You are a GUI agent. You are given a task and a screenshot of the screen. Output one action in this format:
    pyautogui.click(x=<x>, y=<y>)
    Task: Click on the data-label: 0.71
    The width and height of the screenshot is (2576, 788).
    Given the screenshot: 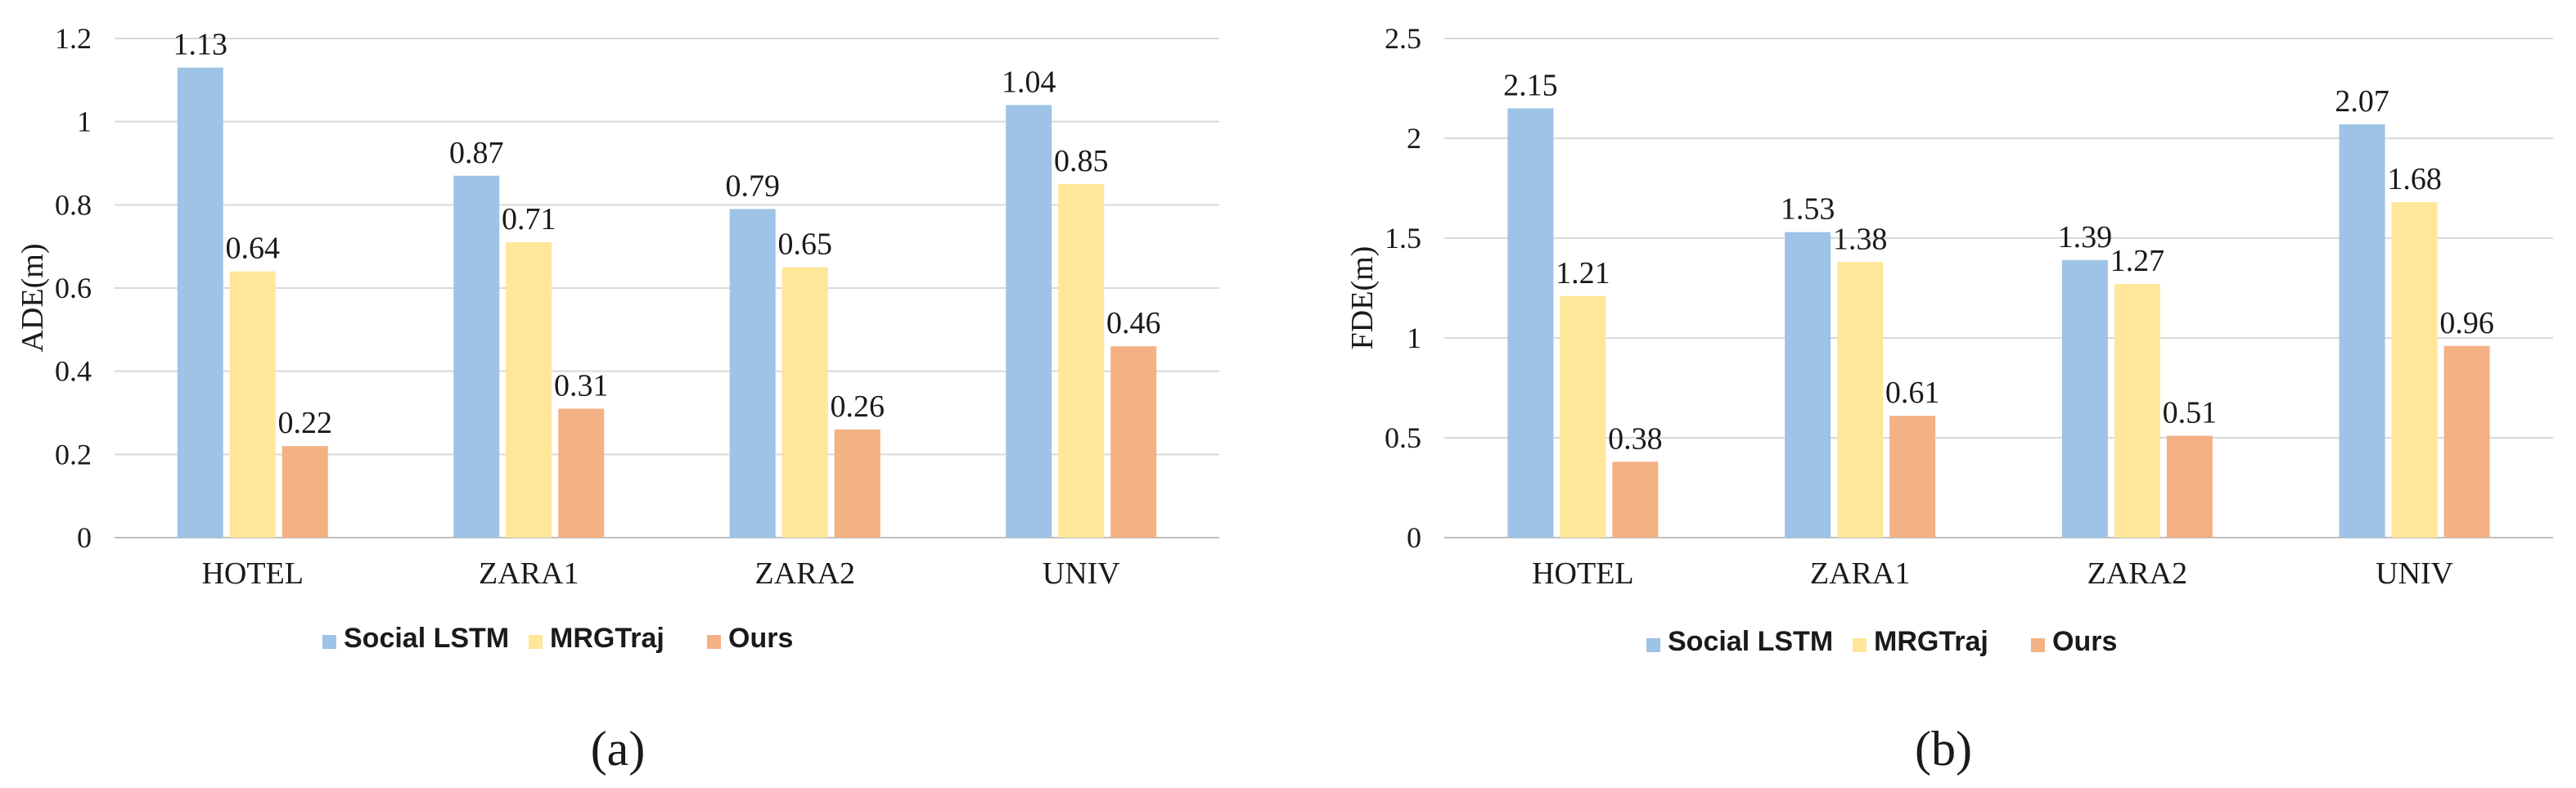 What is the action you would take?
    pyautogui.click(x=529, y=219)
    